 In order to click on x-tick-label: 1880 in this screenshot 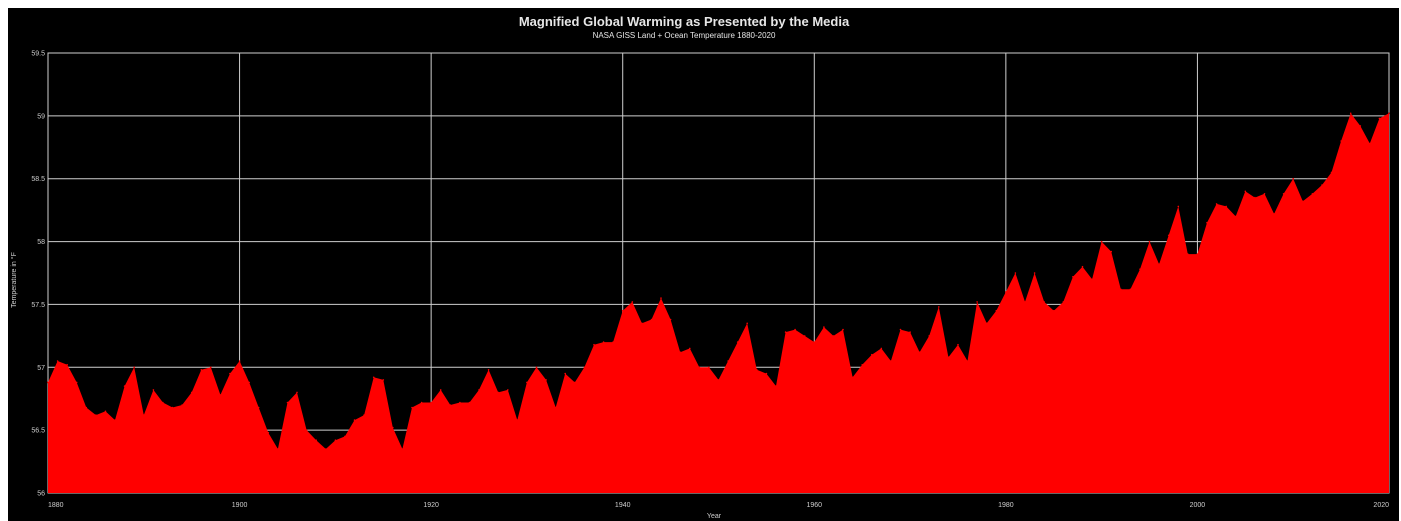, I will do `click(56, 505)`.